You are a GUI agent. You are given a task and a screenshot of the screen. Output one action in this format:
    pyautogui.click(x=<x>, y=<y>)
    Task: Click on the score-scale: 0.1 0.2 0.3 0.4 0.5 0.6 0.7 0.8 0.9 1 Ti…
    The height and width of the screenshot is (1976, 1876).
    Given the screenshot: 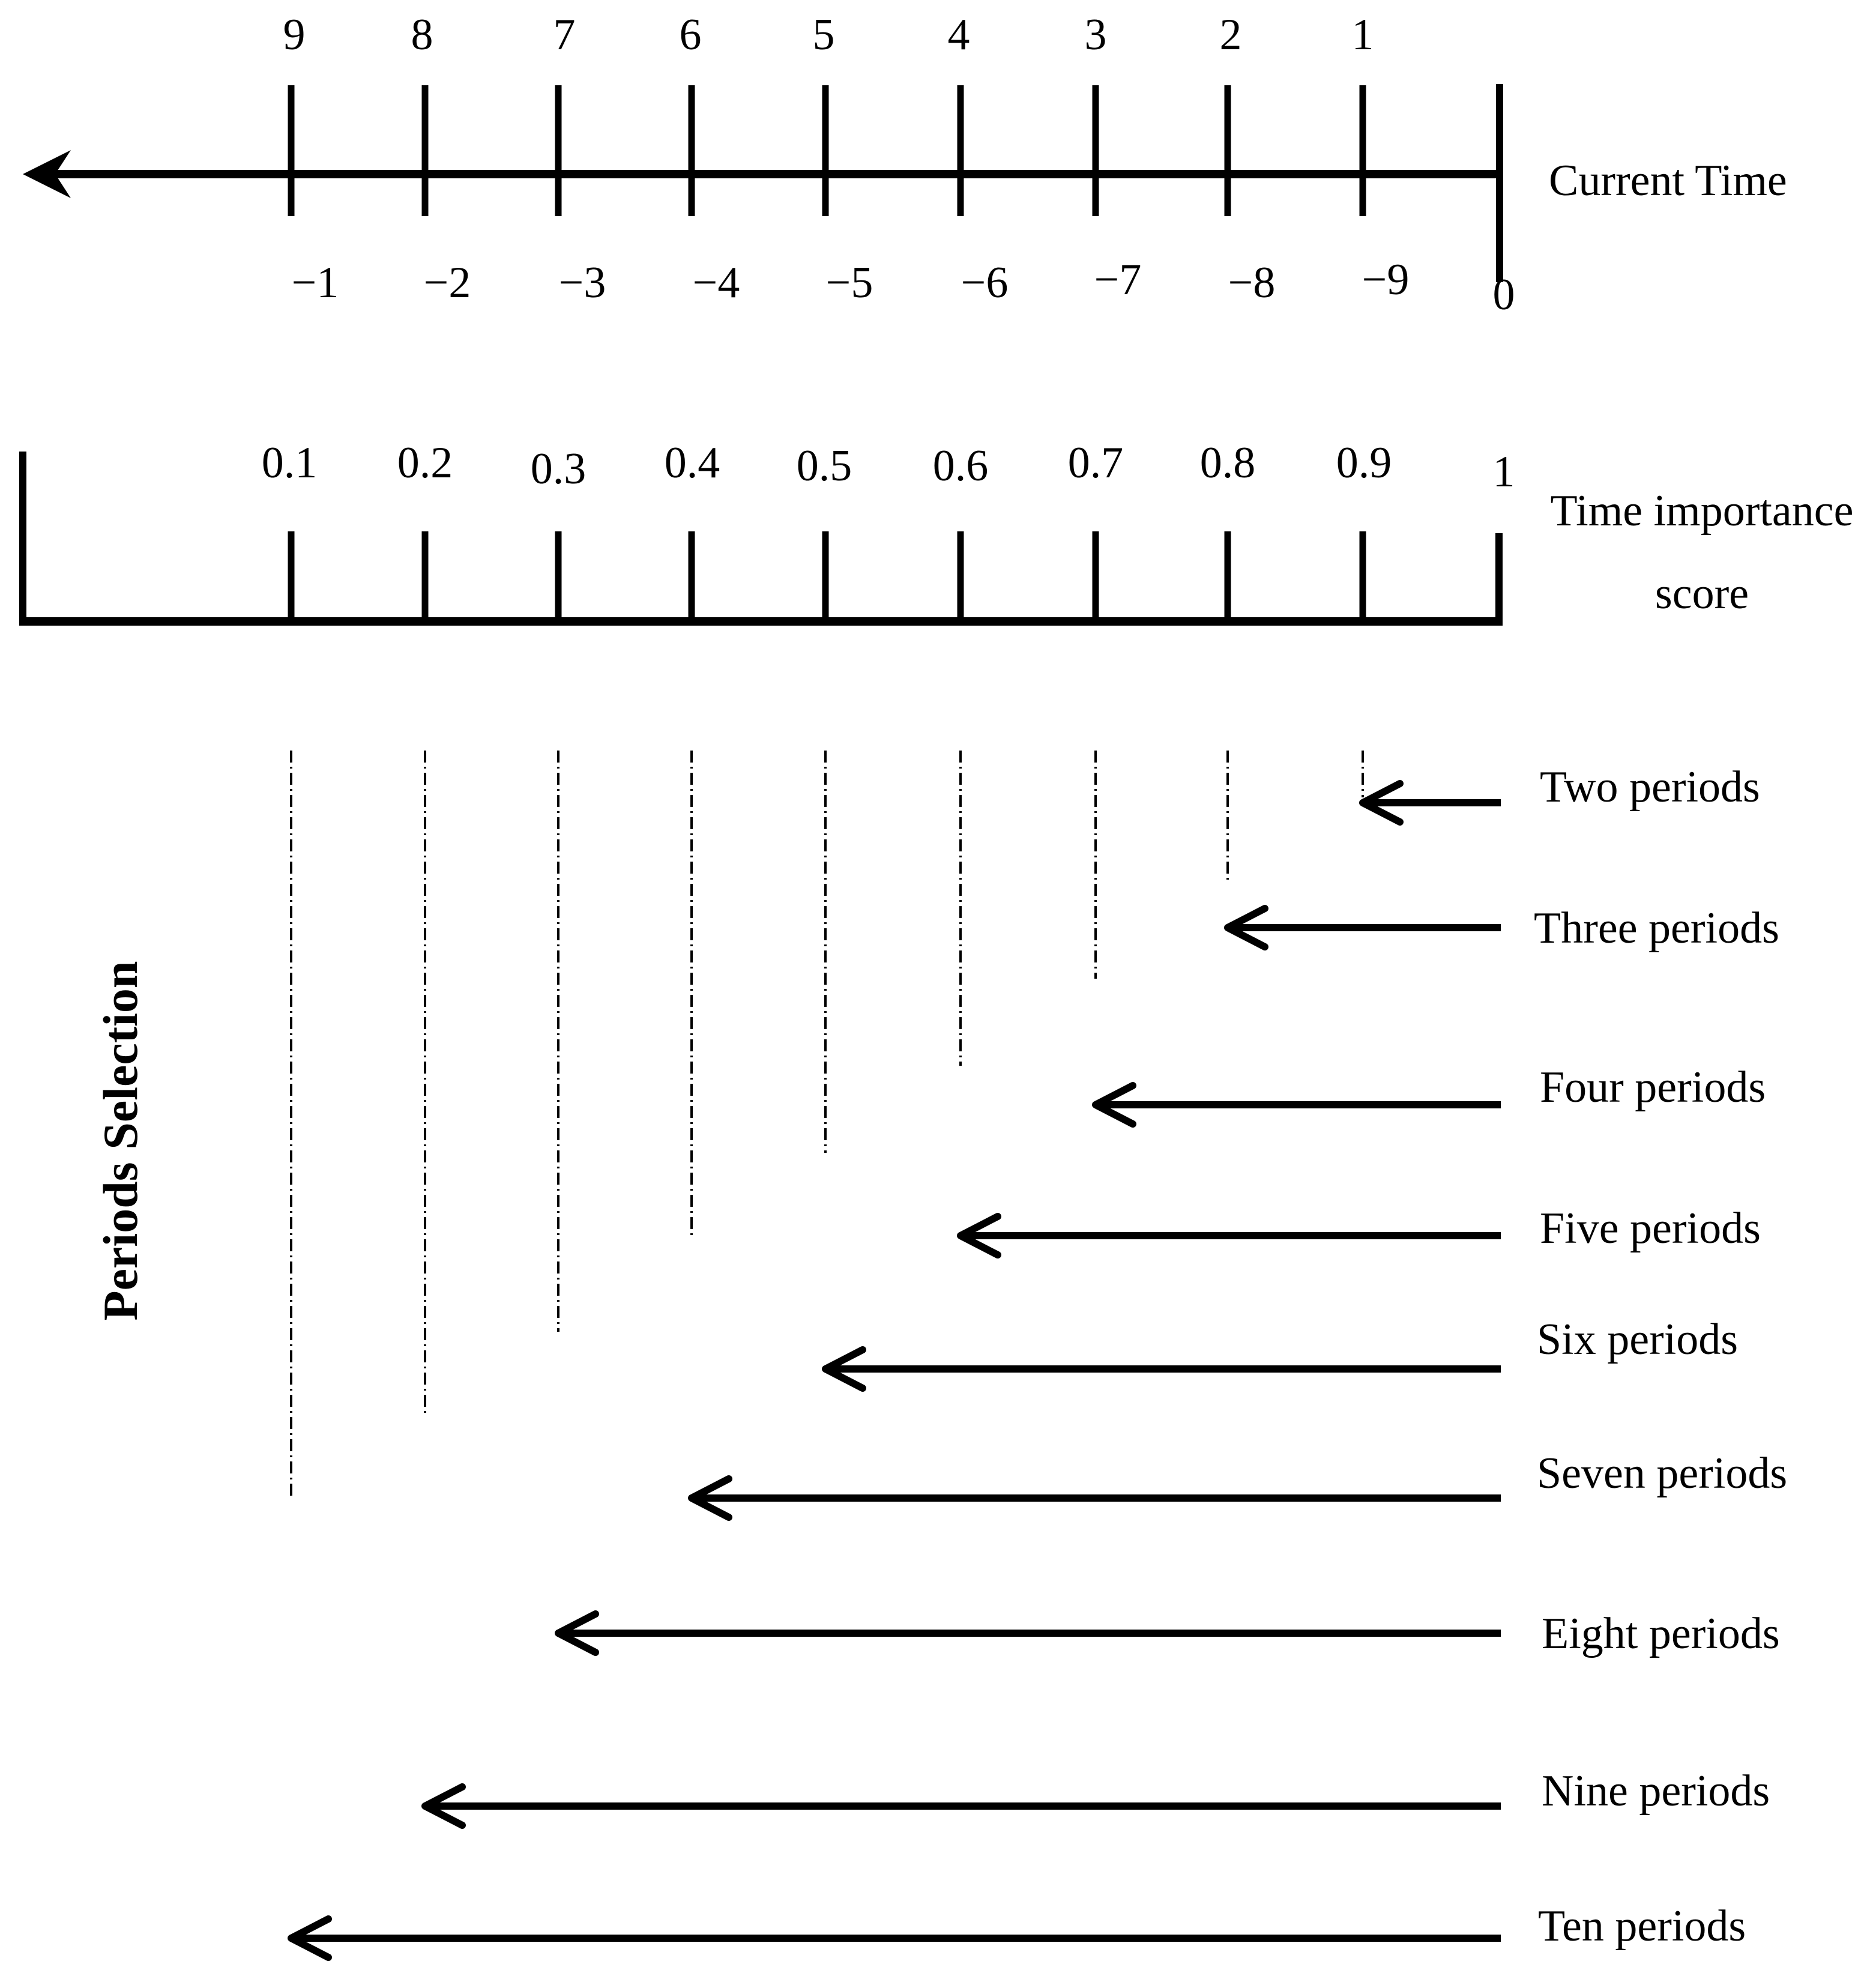 What is the action you would take?
    pyautogui.click(x=936, y=532)
    